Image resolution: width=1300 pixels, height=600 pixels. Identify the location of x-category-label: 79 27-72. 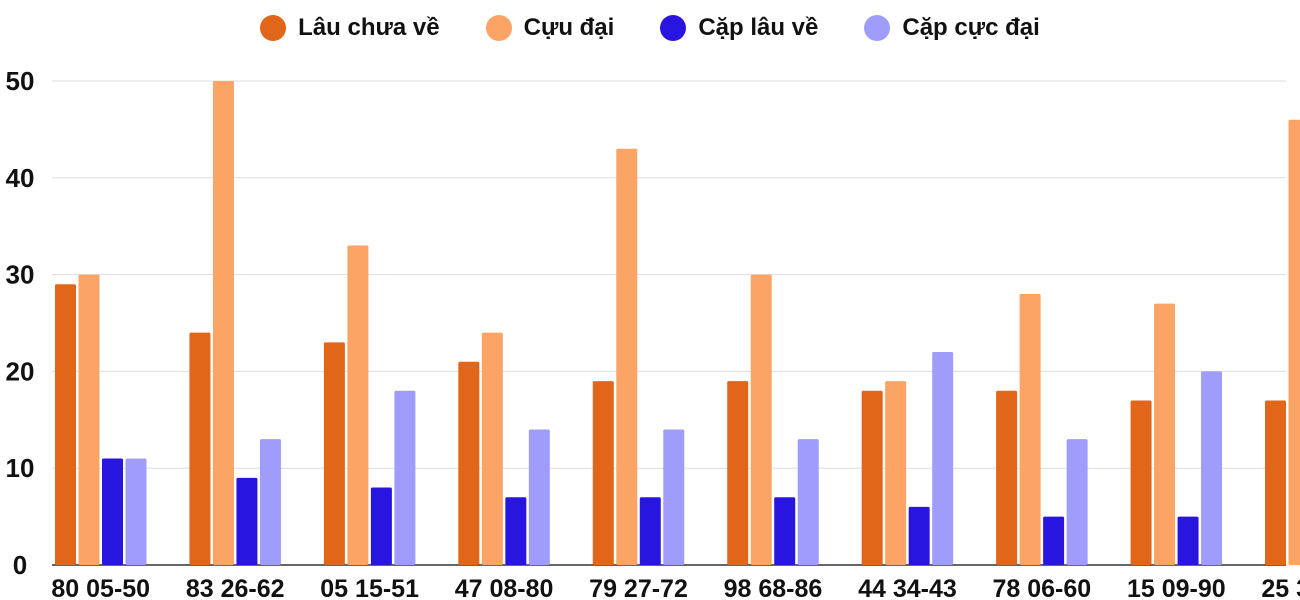
(638, 587).